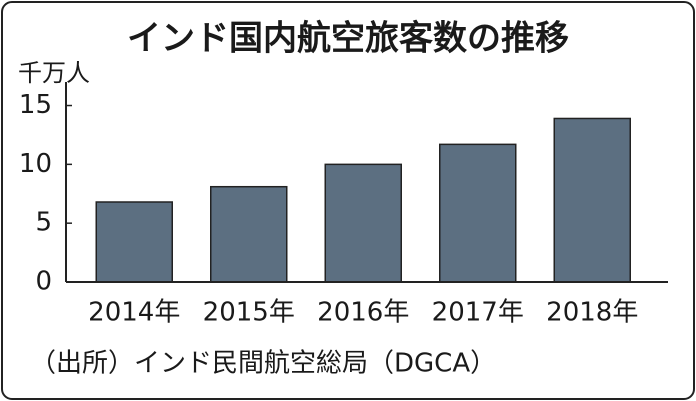  Describe the element at coordinates (134, 313) in the screenshot. I see `x-tick-label: 2014年` at that location.